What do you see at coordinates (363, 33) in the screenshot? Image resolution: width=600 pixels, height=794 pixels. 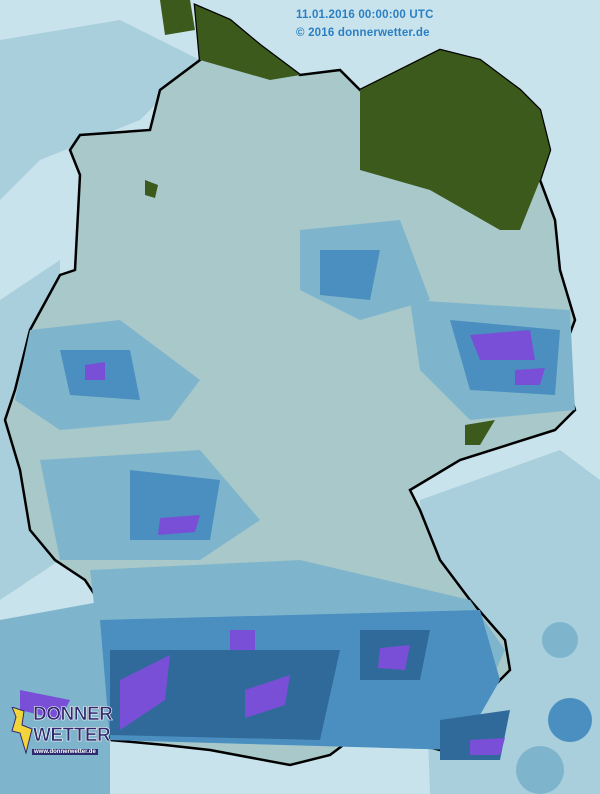 I see `copyright-label: © 2016 donnerwetter.de` at bounding box center [363, 33].